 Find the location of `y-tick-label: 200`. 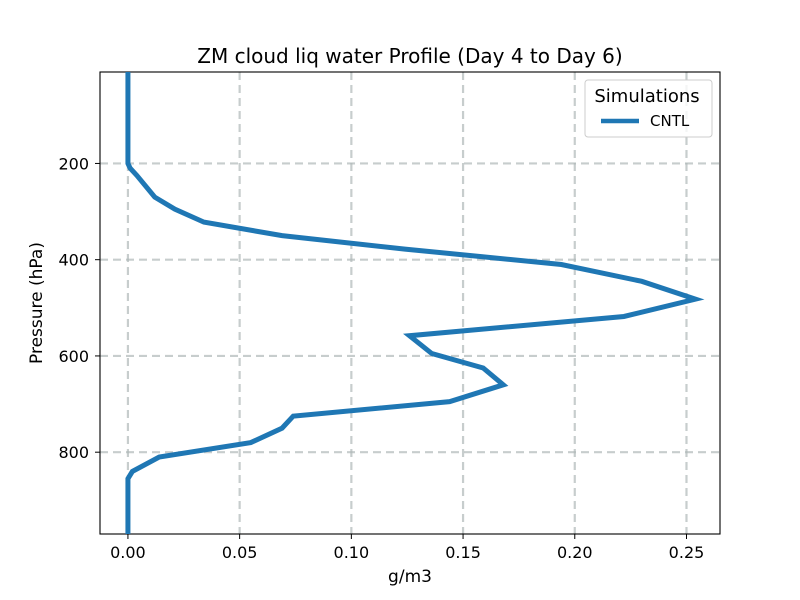

y-tick-label: 200 is located at coordinates (73, 163).